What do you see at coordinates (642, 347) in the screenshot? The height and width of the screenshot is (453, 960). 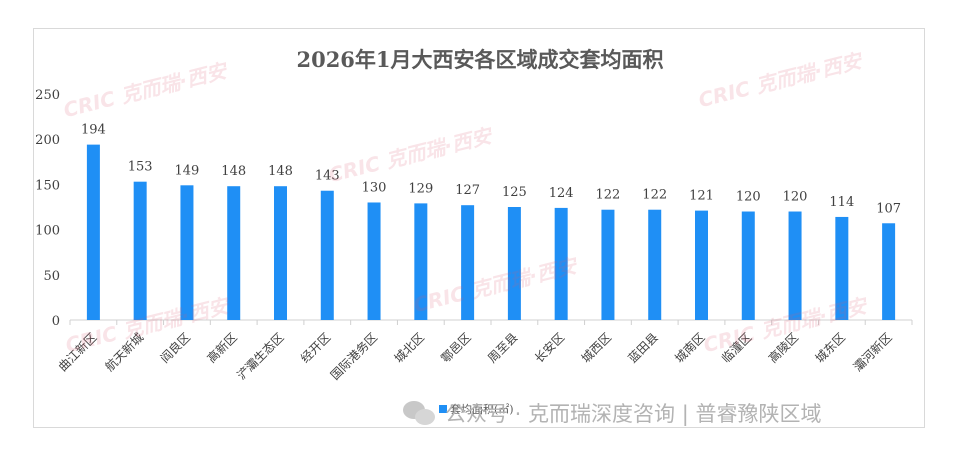 I see `x-tick-label: 蓝田县` at bounding box center [642, 347].